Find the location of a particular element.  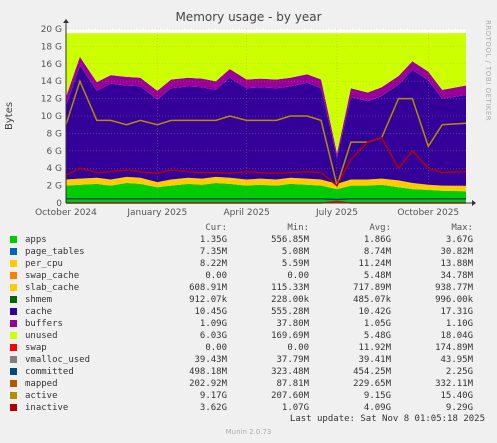

legend-min: 0.00 is located at coordinates (298, 276).